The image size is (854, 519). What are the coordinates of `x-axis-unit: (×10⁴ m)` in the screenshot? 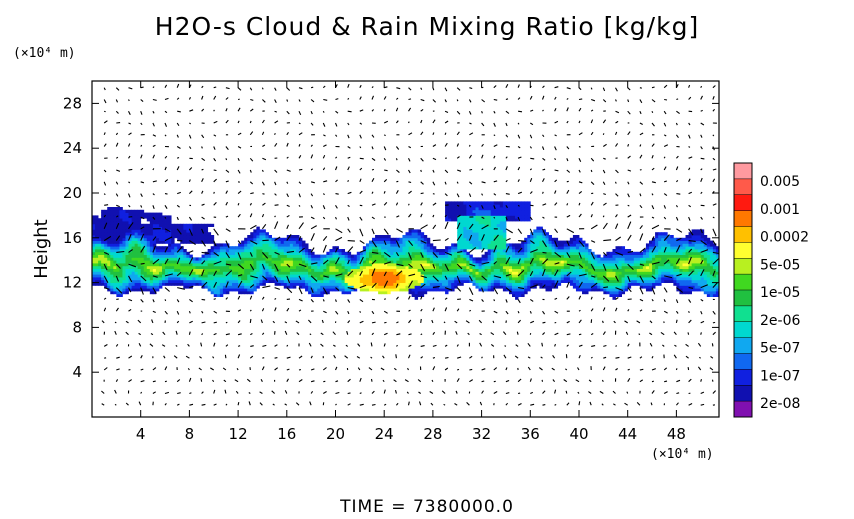 It's located at (682, 454).